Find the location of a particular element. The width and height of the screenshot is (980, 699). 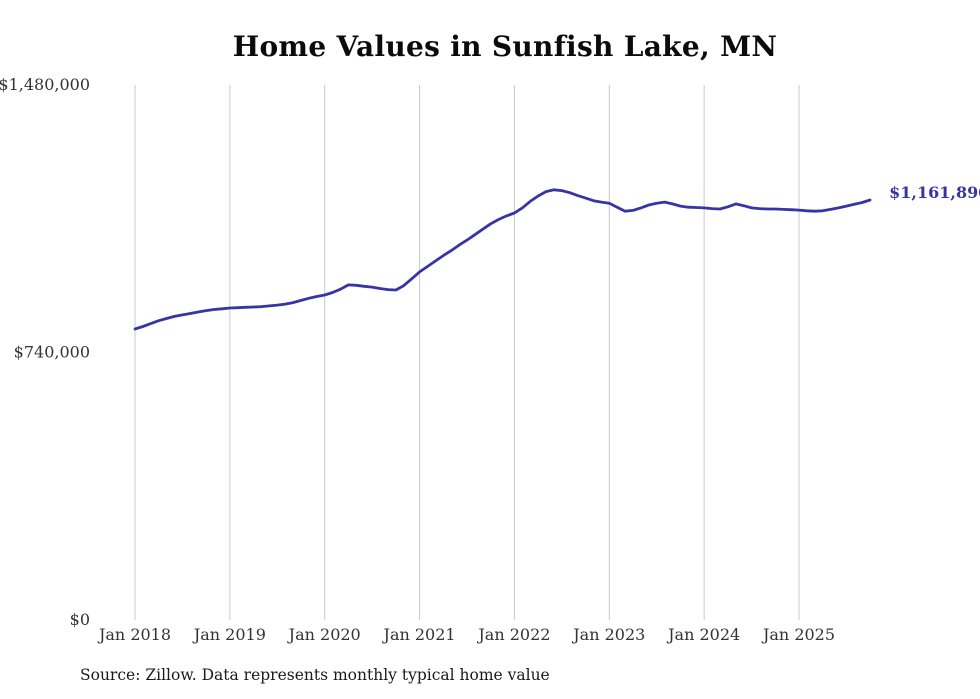

x-tick-label: Jan 2021 is located at coordinates (419, 634).